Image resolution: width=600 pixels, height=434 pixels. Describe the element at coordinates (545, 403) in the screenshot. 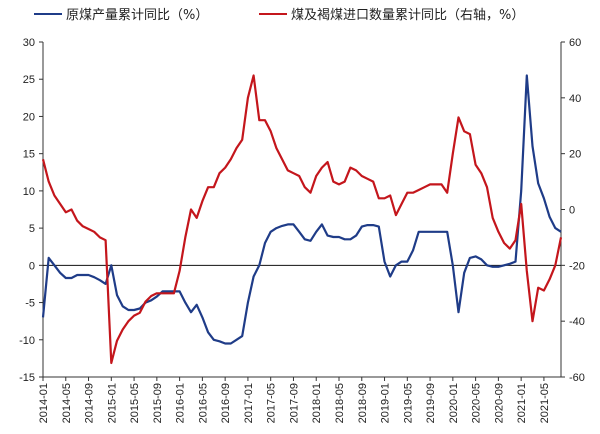

I see `x-tick-label: 2021-05` at that location.